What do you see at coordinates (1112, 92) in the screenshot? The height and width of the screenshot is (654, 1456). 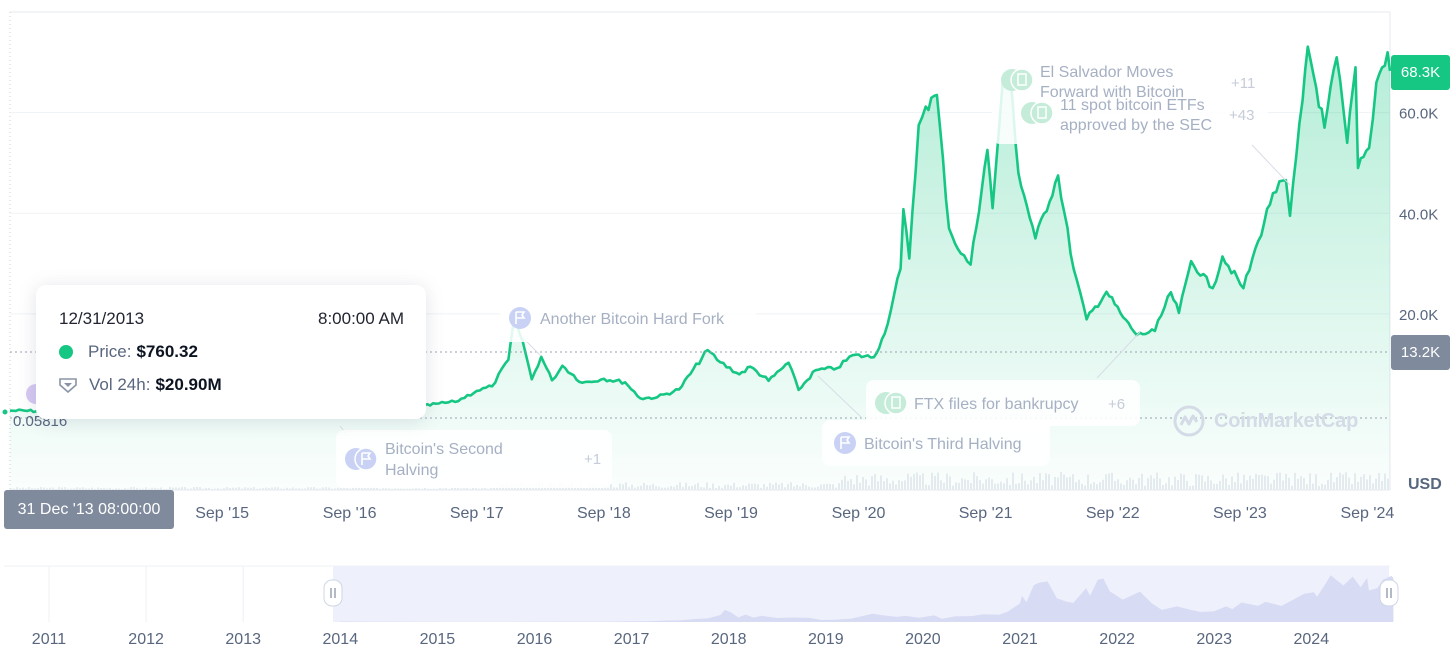 I see `event-title-line2: Forward with Bitcoin` at bounding box center [1112, 92].